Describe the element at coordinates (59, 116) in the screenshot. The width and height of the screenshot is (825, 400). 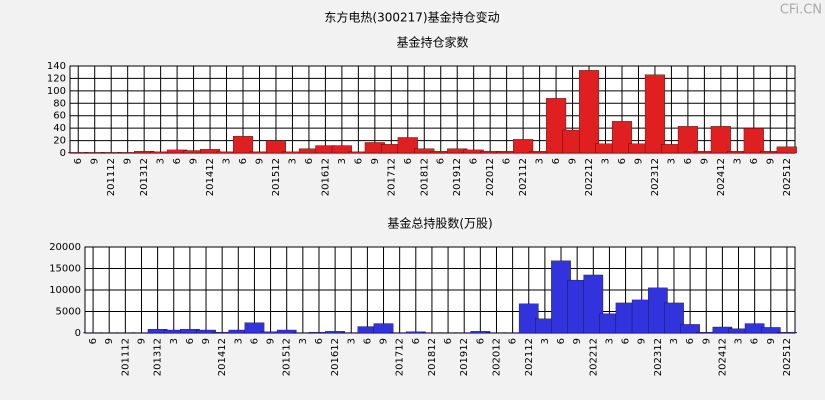
I see `y-tick-label: 60` at that location.